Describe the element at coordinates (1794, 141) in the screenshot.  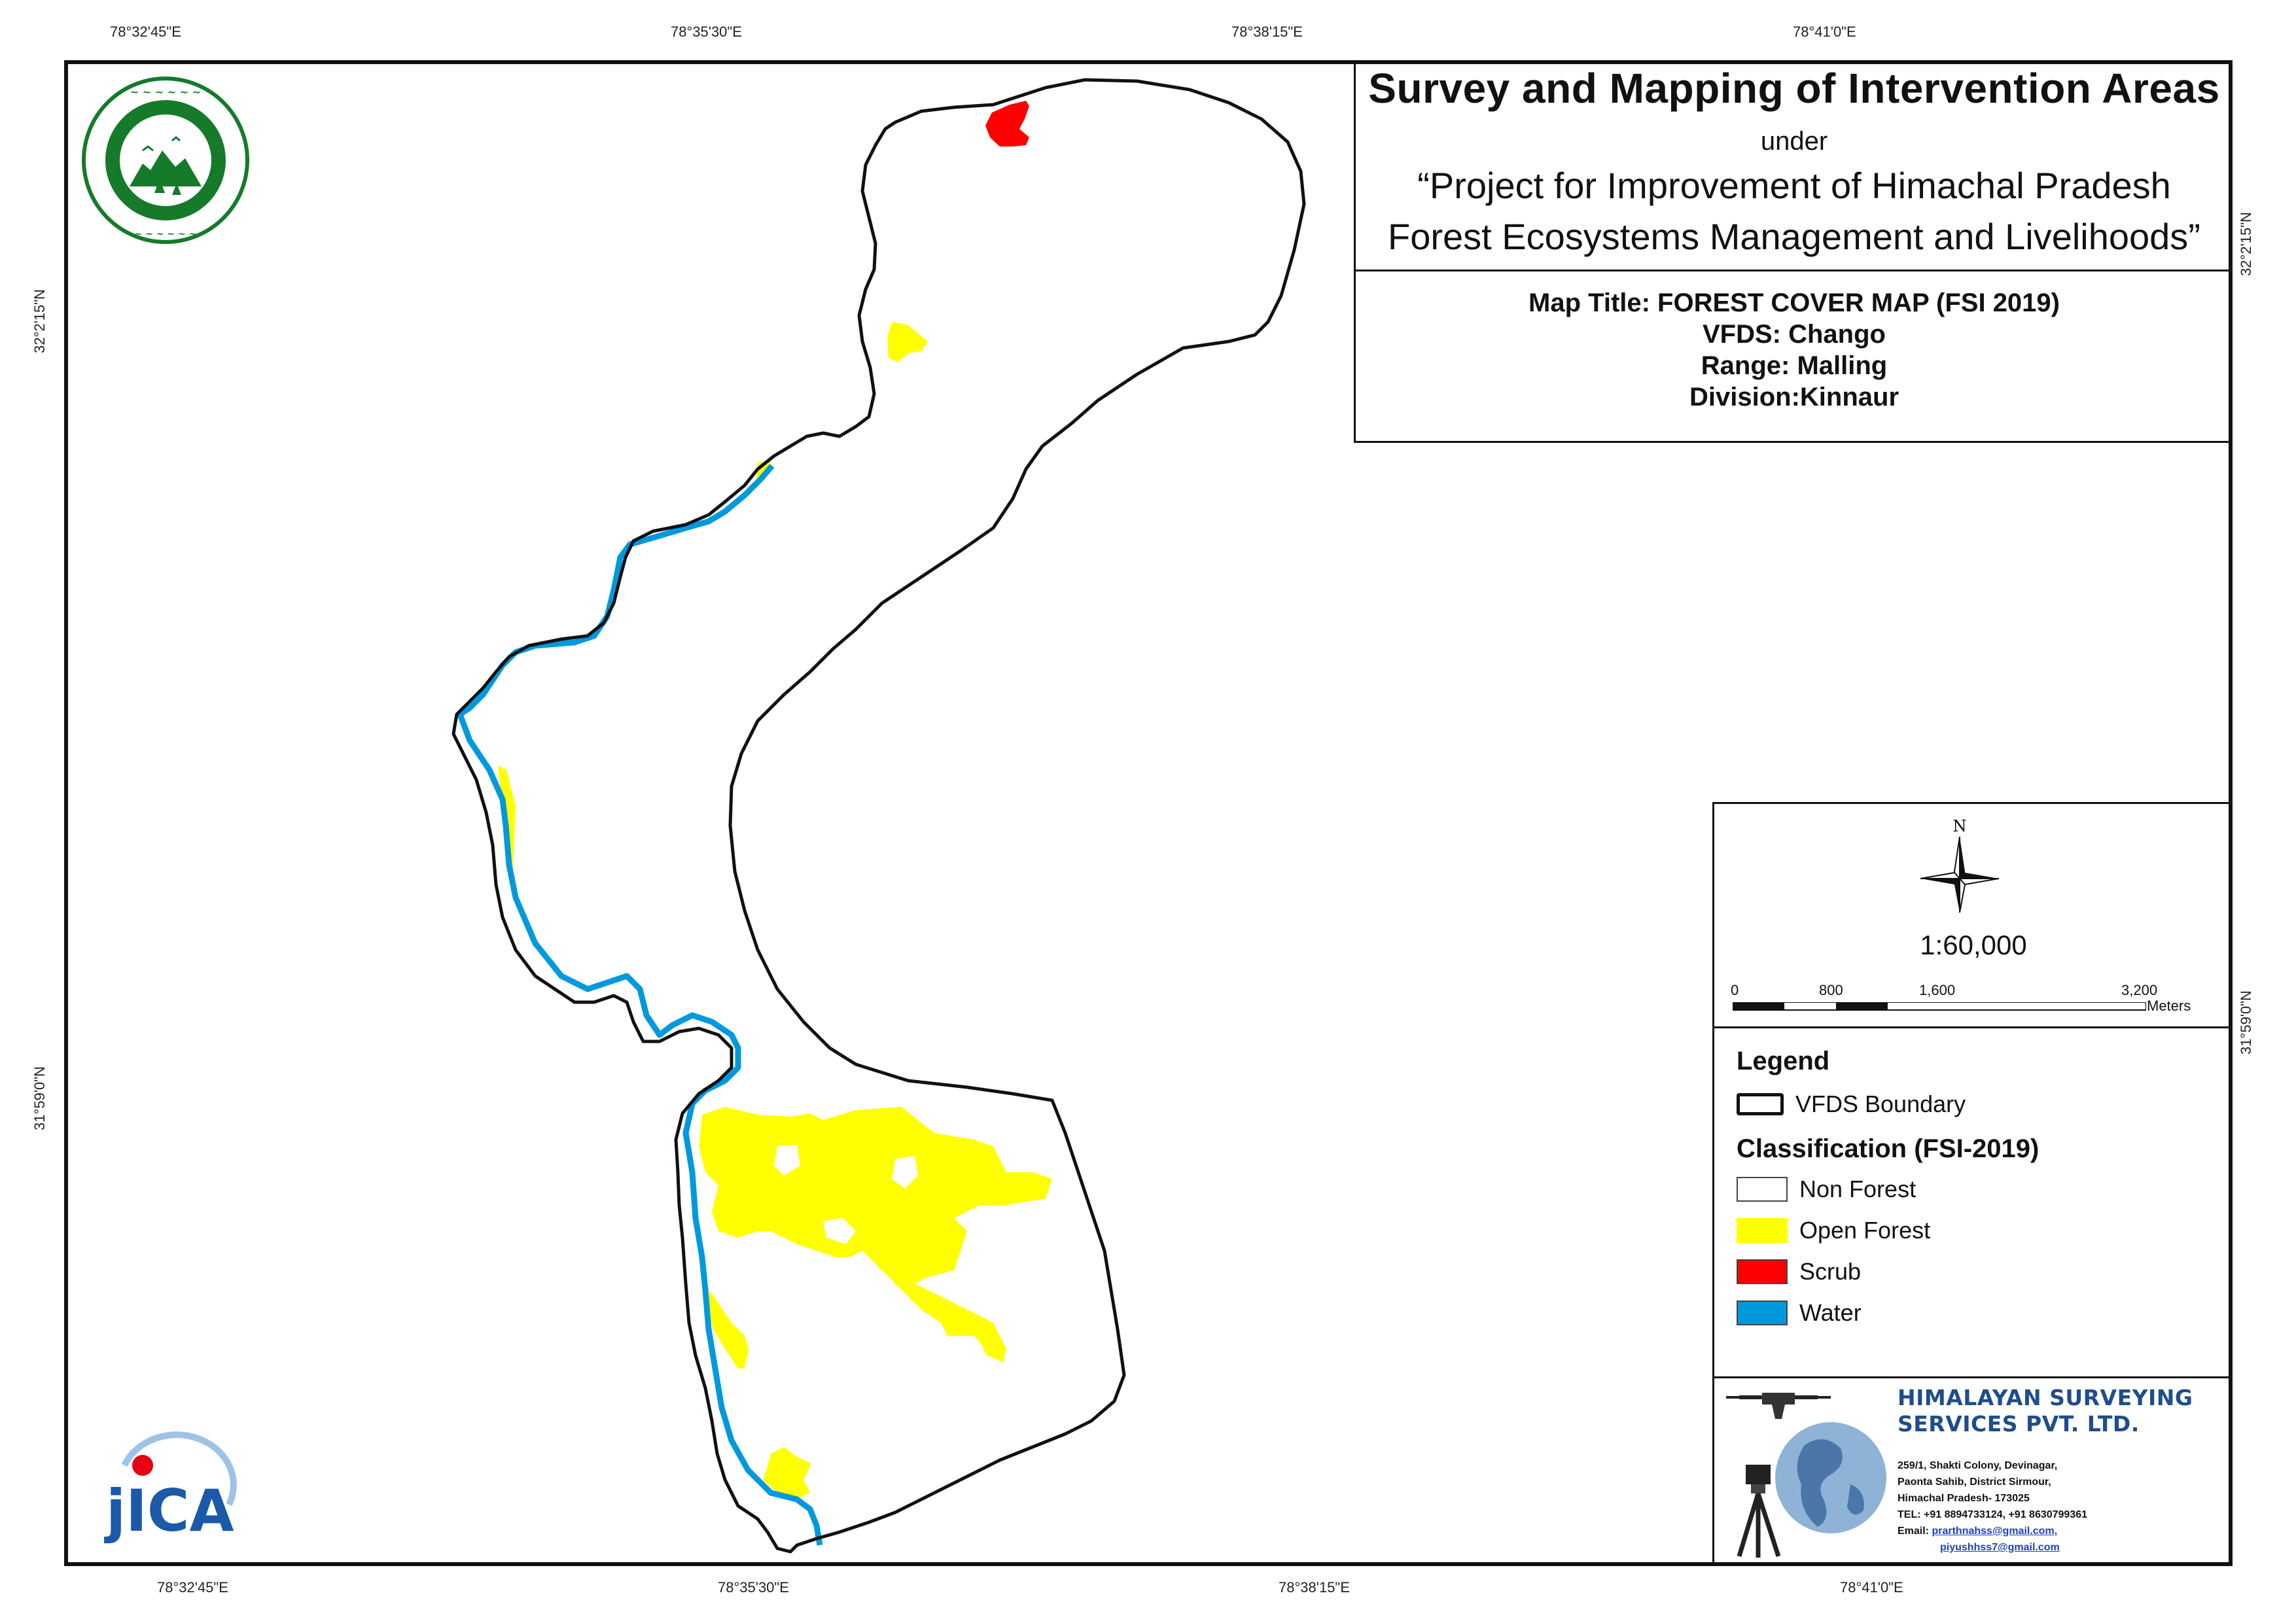
I see `title-under: under` at that location.